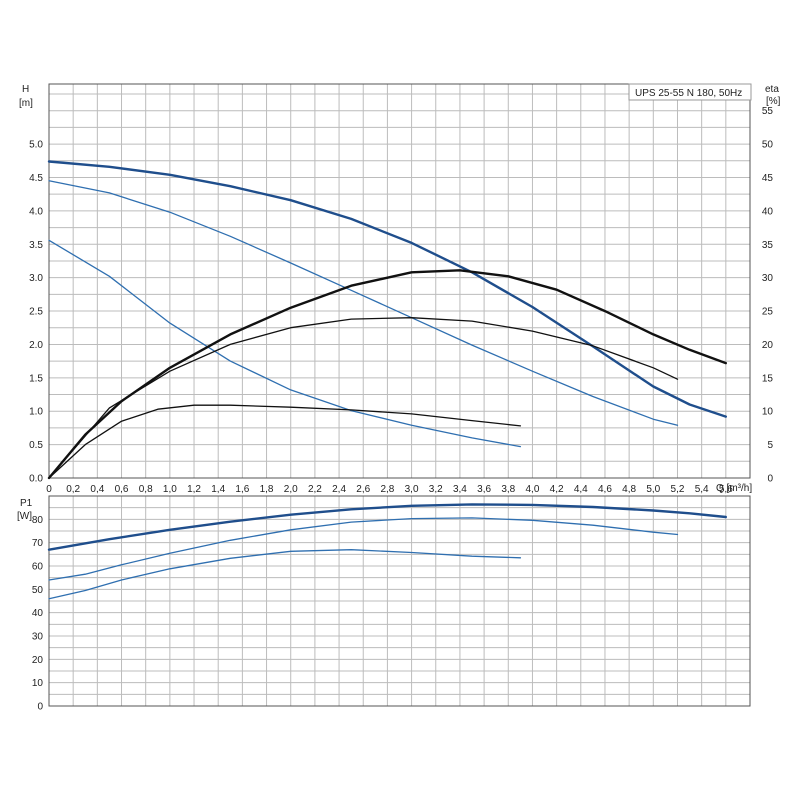 The width and height of the screenshot is (800, 800). I want to click on y-right-tick-label: 45, so click(768, 178).